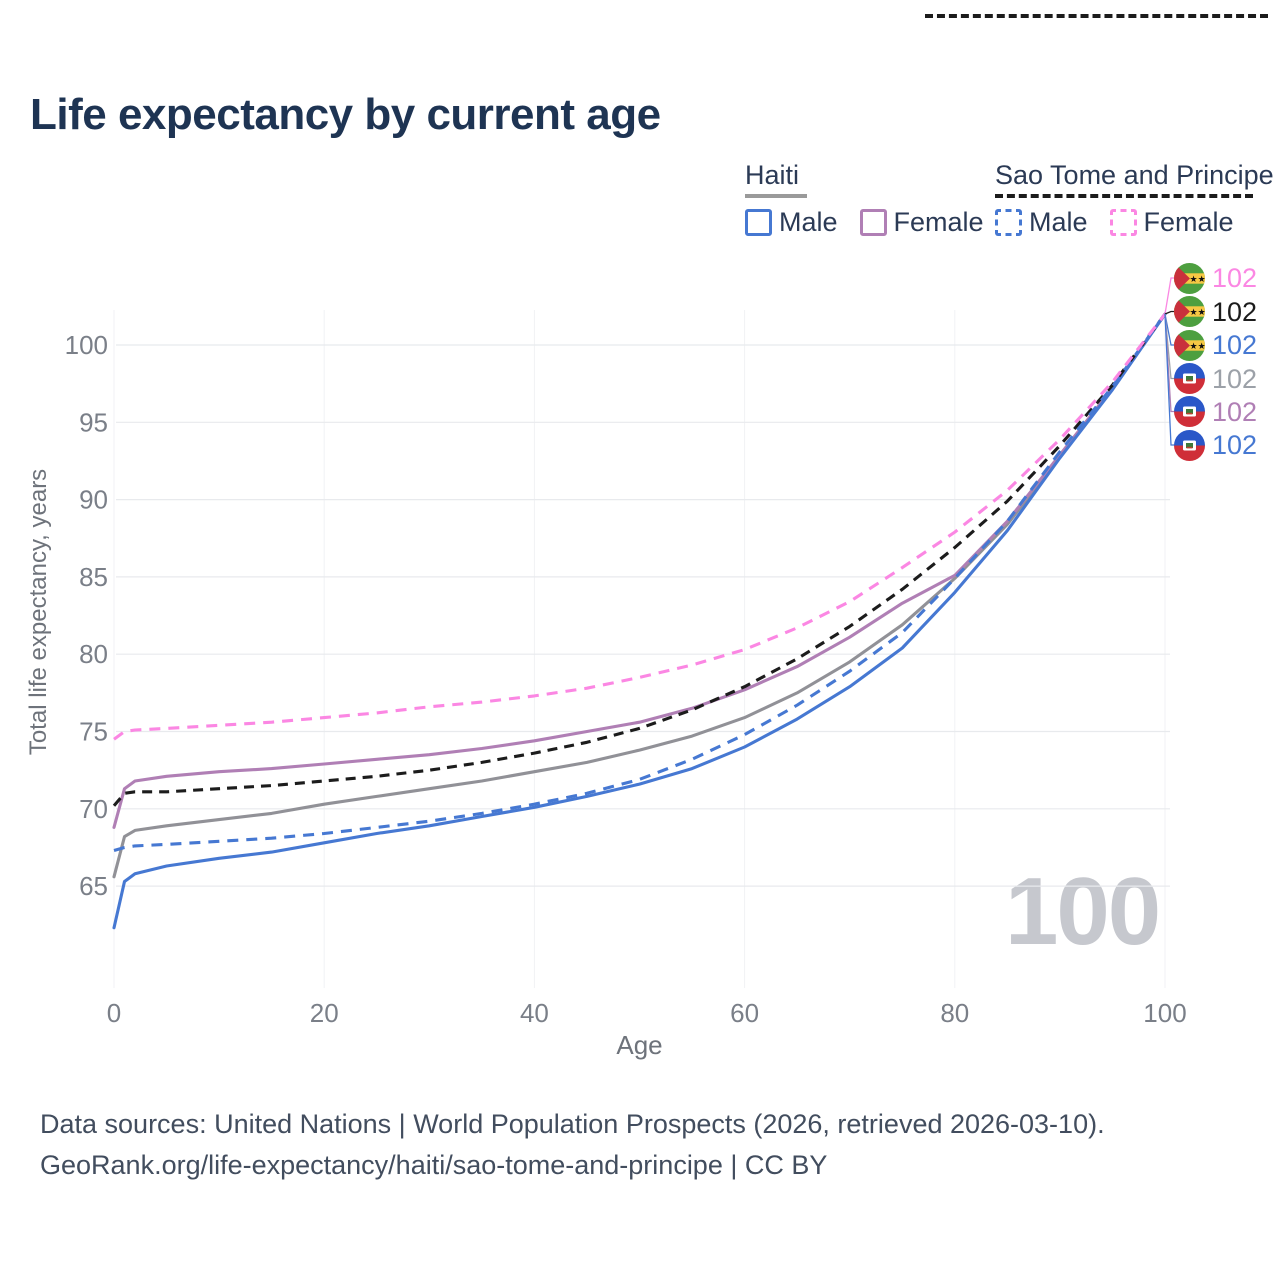 Image resolution: width=1280 pixels, height=1280 pixels. I want to click on y-axis-tick-label: 65, so click(93, 886).